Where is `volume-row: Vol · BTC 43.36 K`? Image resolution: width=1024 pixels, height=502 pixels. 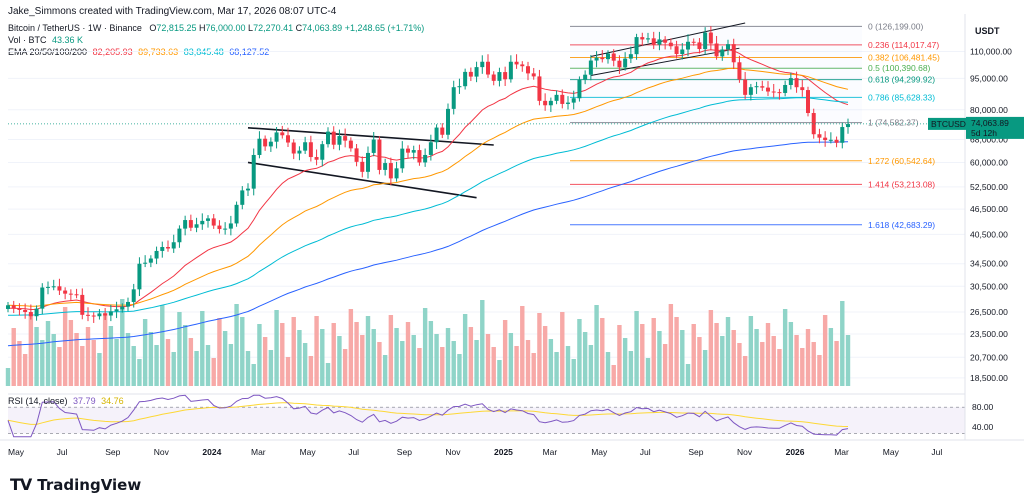
volume-row: Vol · BTC 43.36 K is located at coordinates (216, 40).